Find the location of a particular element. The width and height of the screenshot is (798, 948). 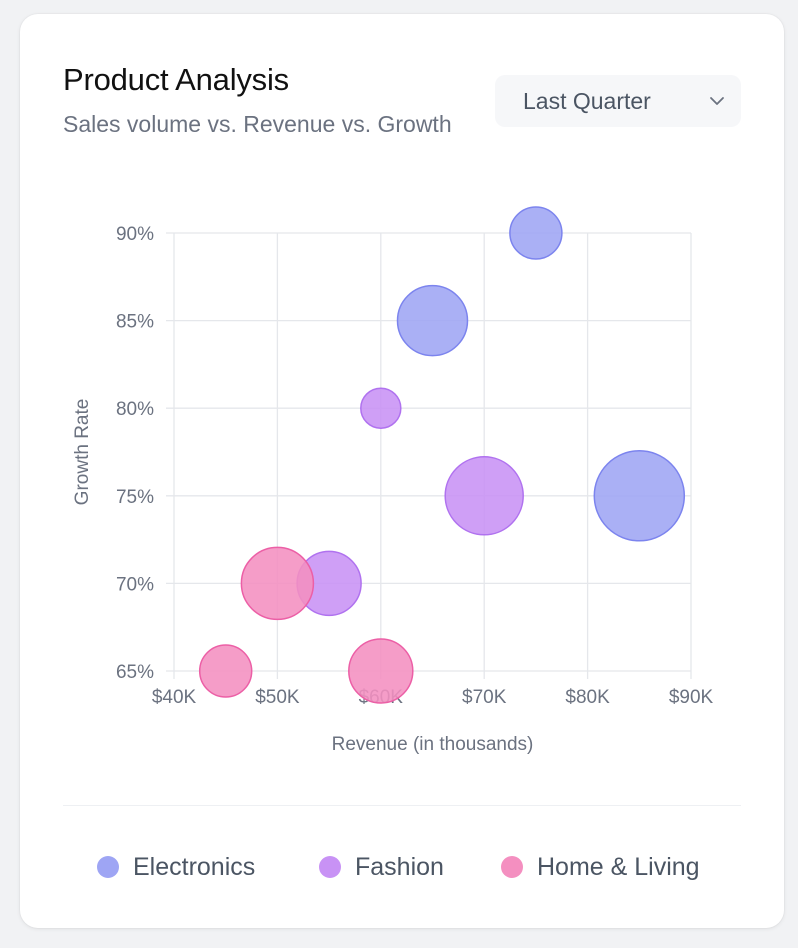

x-tick-label: $80K is located at coordinates (587, 697).